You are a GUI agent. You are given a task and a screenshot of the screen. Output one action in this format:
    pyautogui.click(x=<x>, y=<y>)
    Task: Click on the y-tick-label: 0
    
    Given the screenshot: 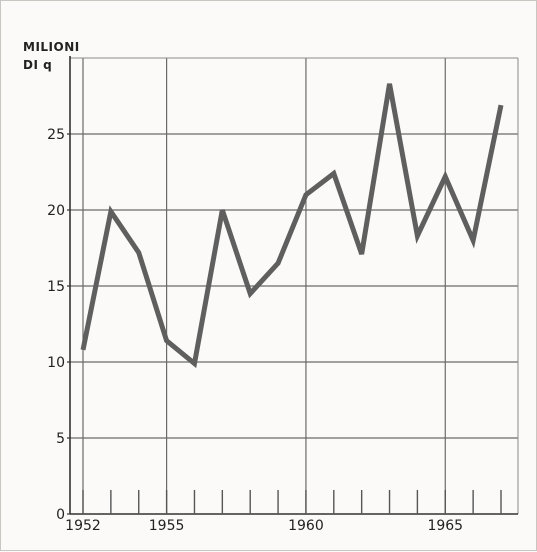 What is the action you would take?
    pyautogui.click(x=60, y=515)
    